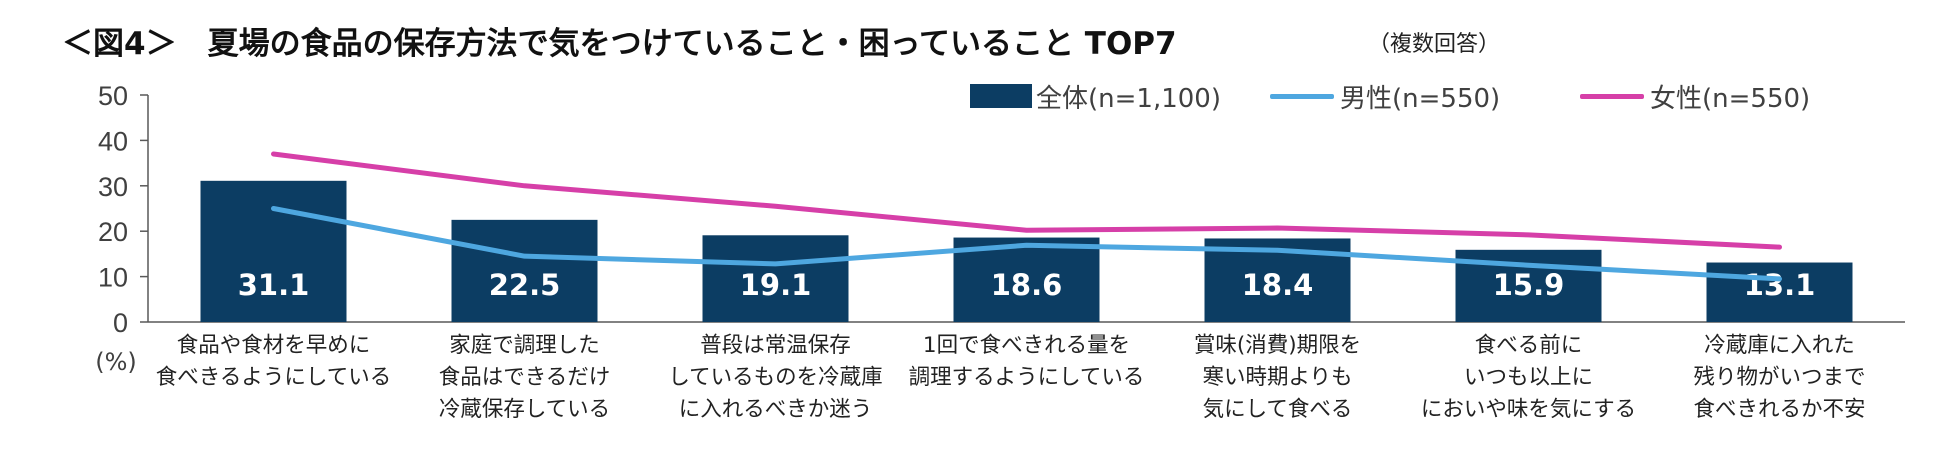 The image size is (1950, 450). Describe the element at coordinates (1730, 98) in the screenshot. I see `legend-label-female: 女性(n=550)` at that location.